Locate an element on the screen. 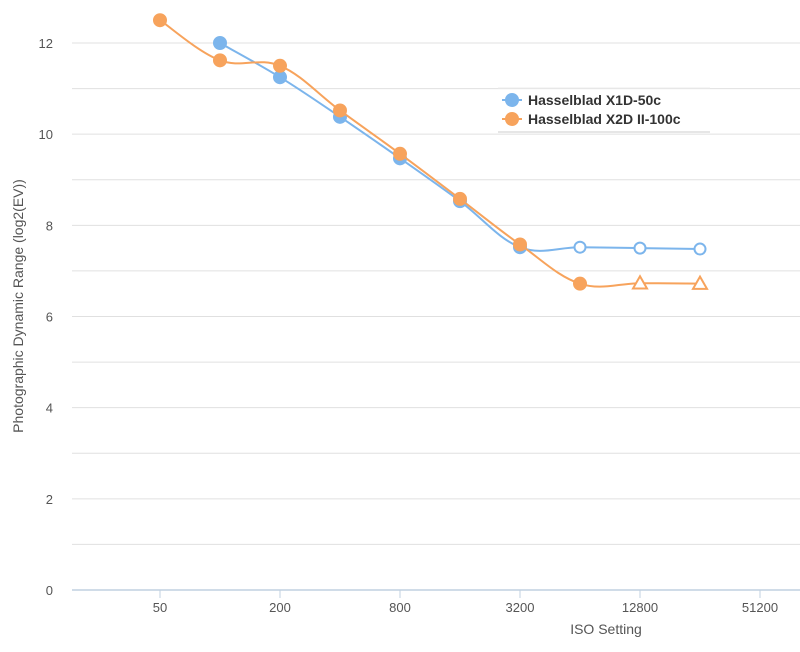  y-tick-label: 6 is located at coordinates (49, 317).